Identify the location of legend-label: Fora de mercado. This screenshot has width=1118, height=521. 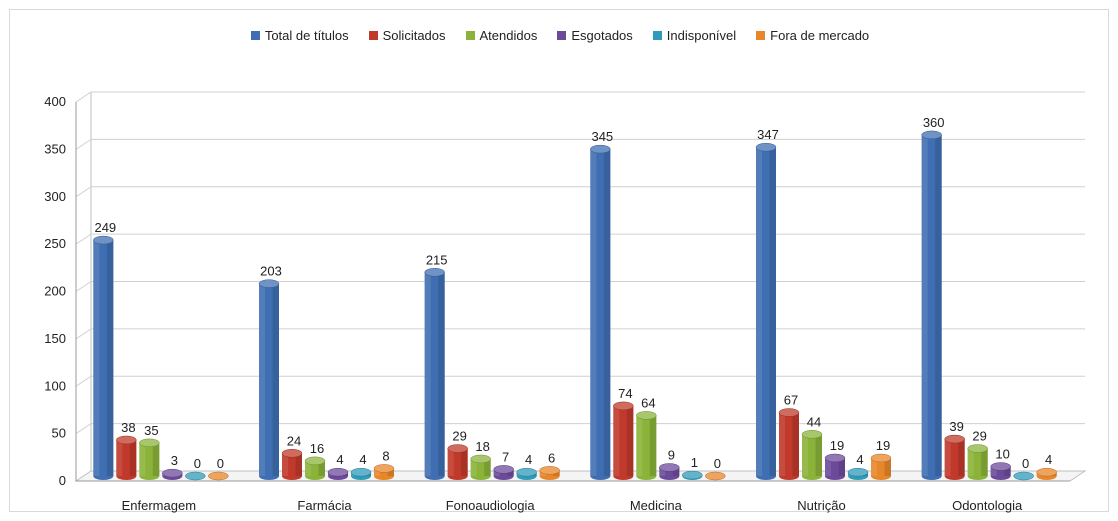
(820, 35).